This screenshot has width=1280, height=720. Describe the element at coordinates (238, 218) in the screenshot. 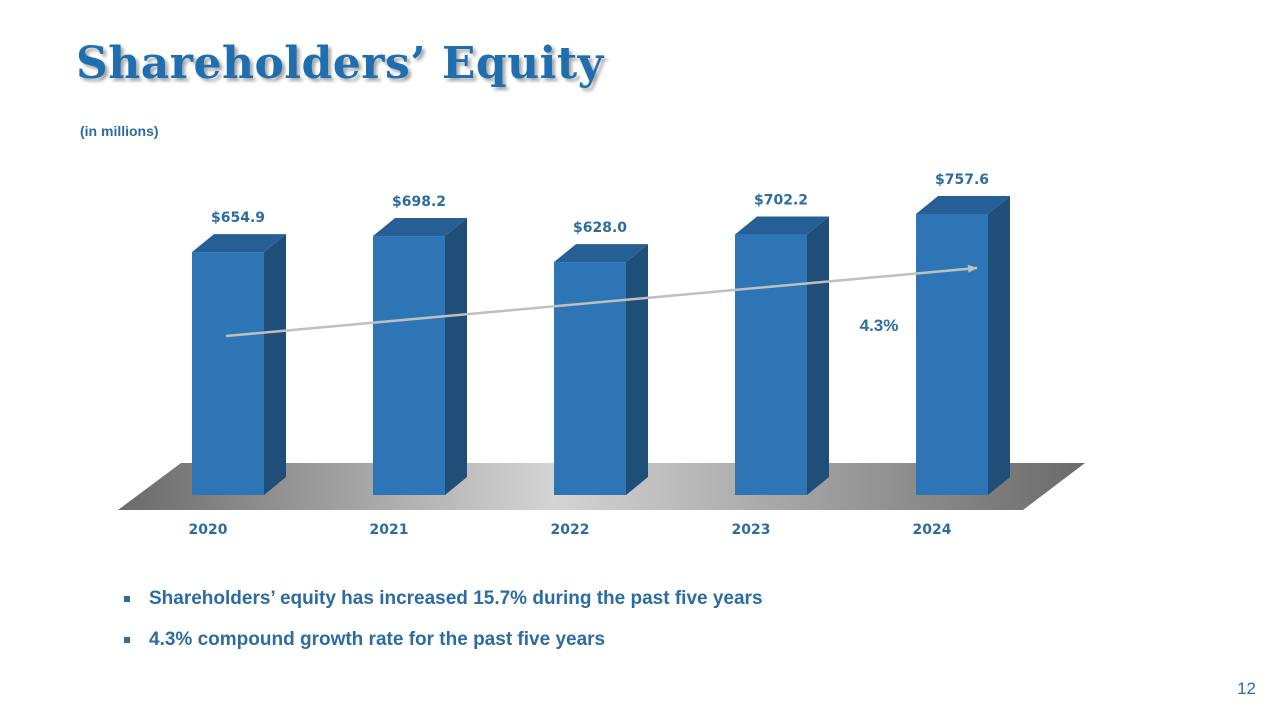

I see `bar-value-label: $654.9` at that location.